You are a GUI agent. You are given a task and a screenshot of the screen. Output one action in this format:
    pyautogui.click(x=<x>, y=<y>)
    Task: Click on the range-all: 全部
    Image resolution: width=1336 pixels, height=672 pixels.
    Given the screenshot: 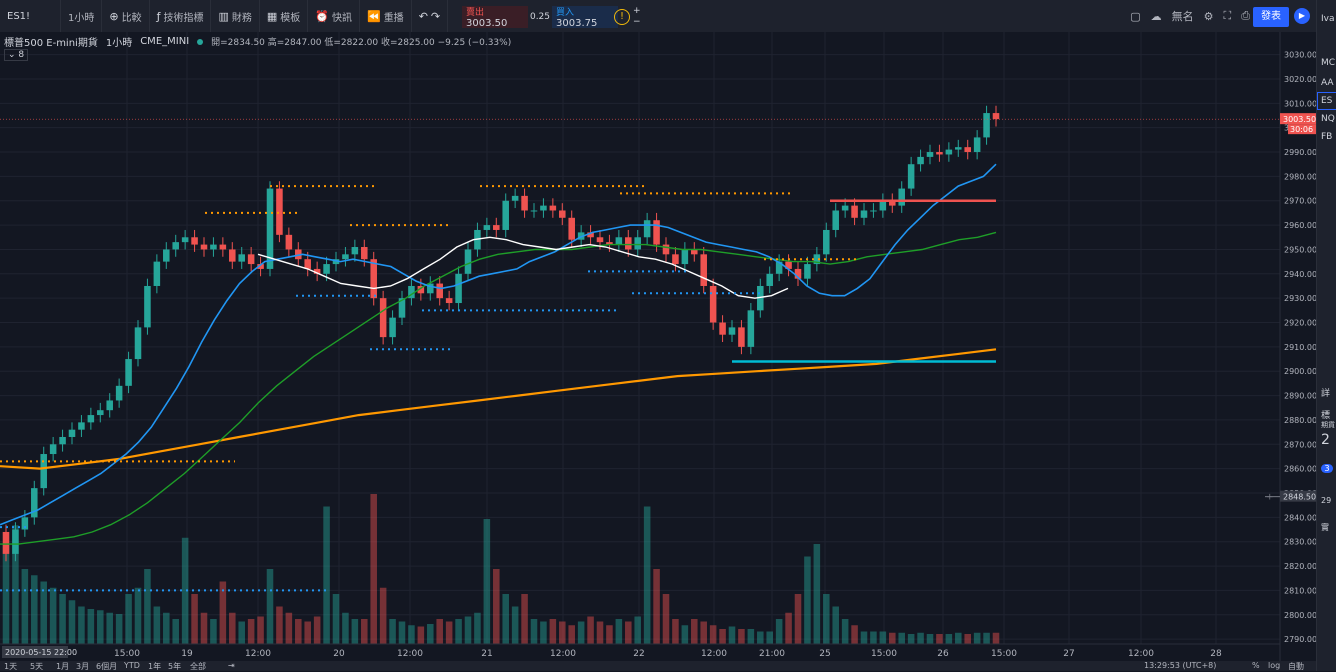 What is the action you would take?
    pyautogui.click(x=198, y=666)
    